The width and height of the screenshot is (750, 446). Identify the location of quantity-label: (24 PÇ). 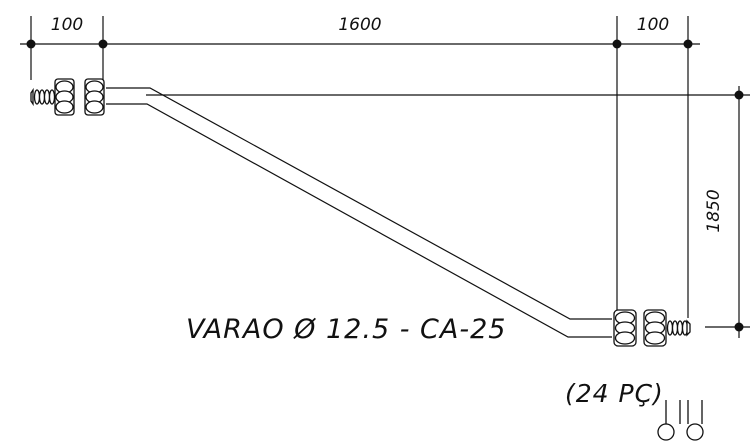
(614, 393).